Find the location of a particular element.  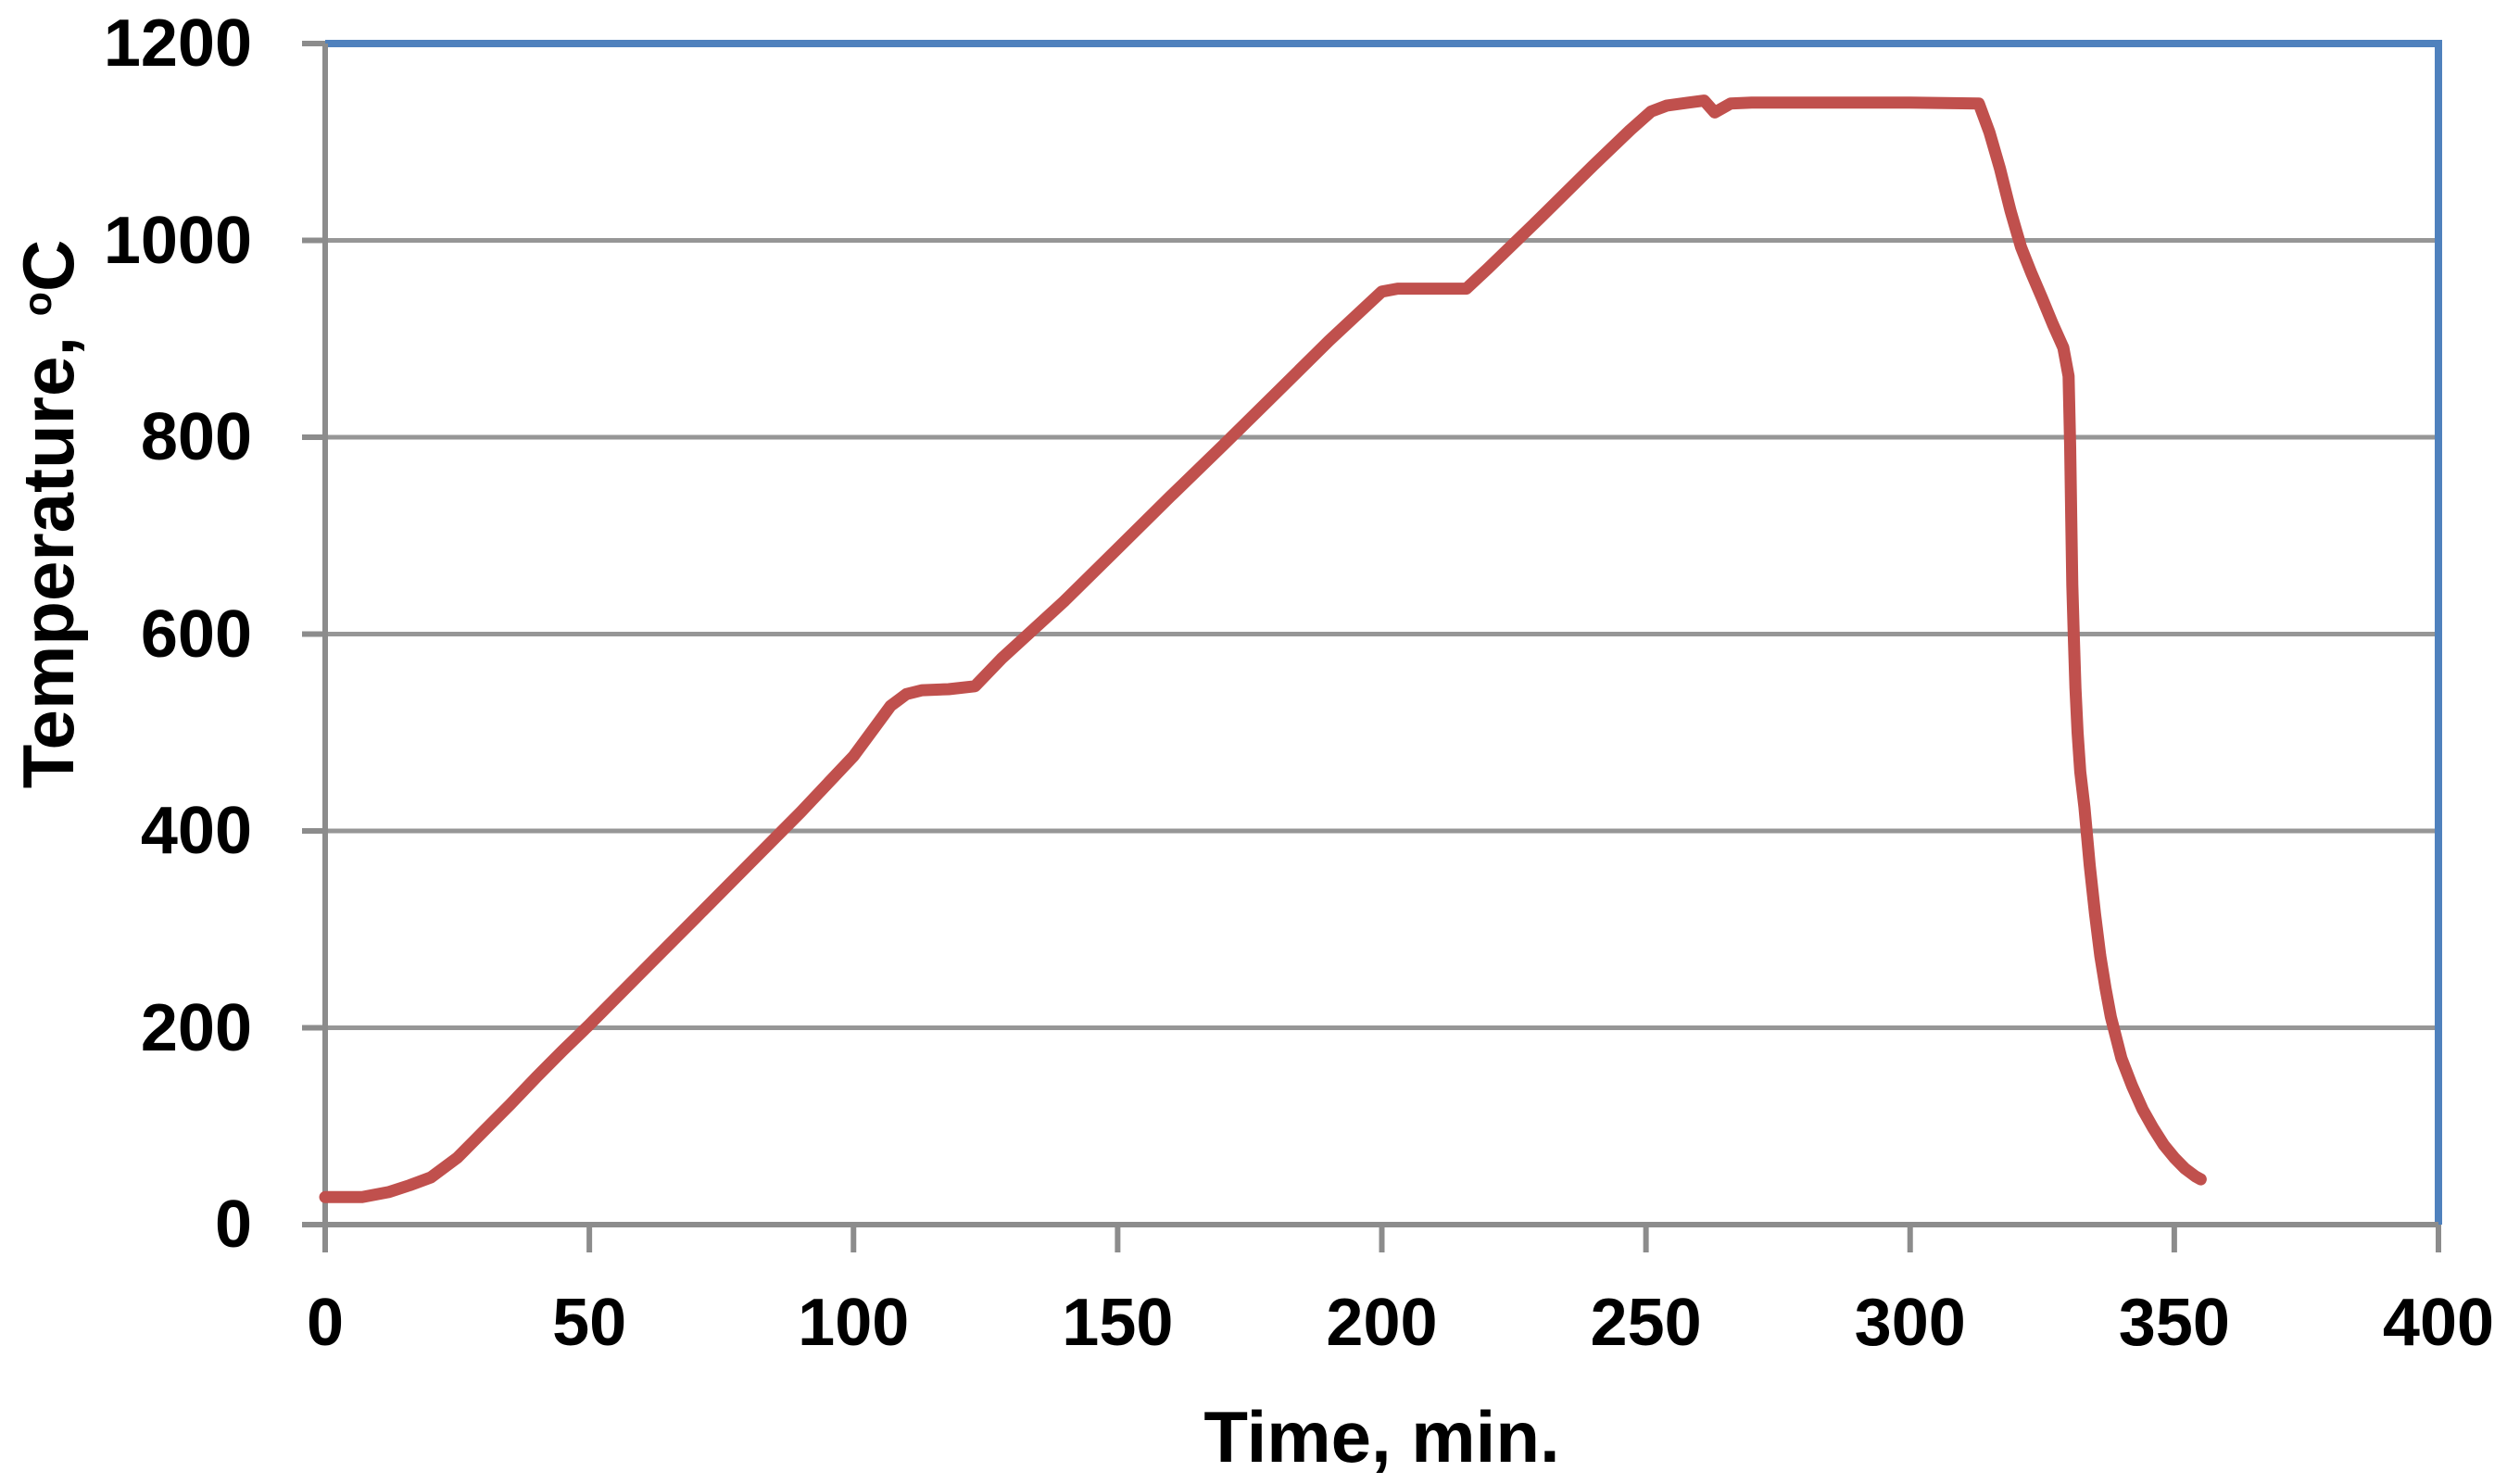

x-axis-tick-label: 250 is located at coordinates (1646, 1323).